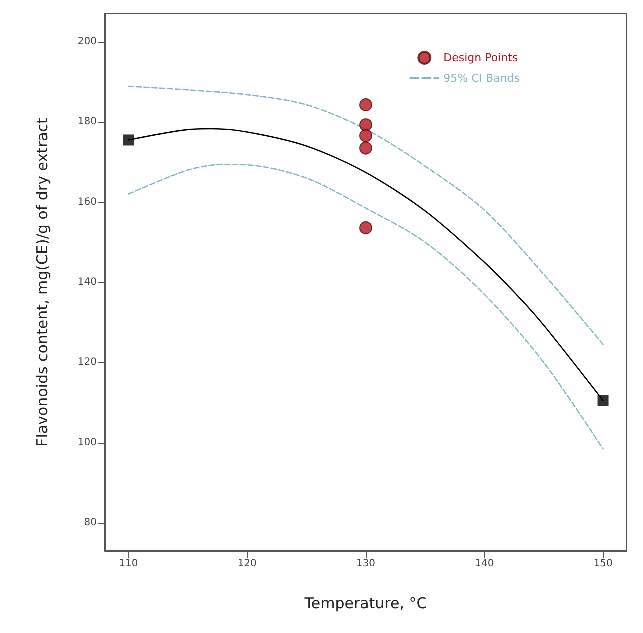  What do you see at coordinates (482, 78) in the screenshot?
I see `legend-label: 95% CI Bands` at bounding box center [482, 78].